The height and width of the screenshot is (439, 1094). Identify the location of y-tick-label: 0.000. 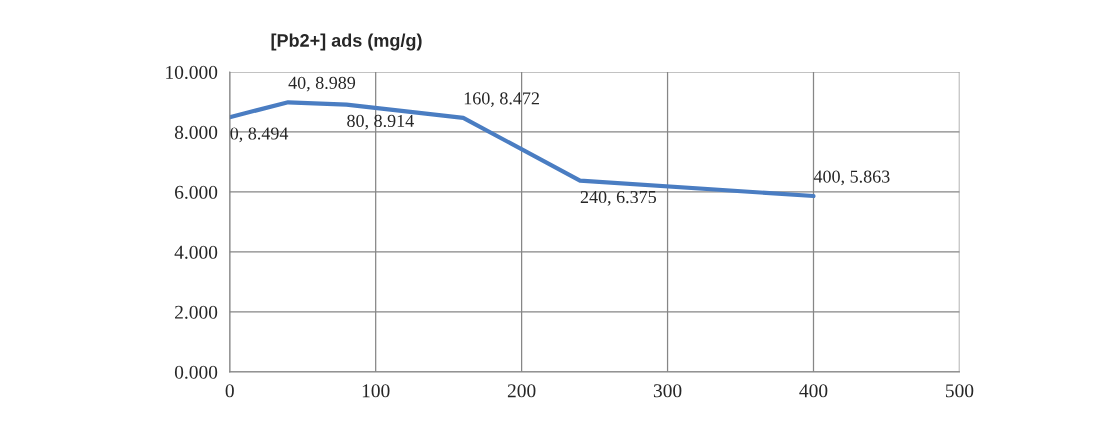
(196, 372).